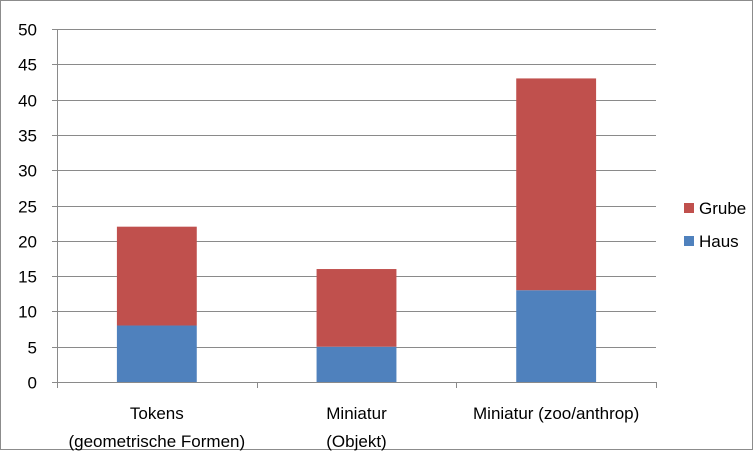 The image size is (753, 456). Describe the element at coordinates (32, 348) in the screenshot. I see `y-tick-label-5: 5` at that location.